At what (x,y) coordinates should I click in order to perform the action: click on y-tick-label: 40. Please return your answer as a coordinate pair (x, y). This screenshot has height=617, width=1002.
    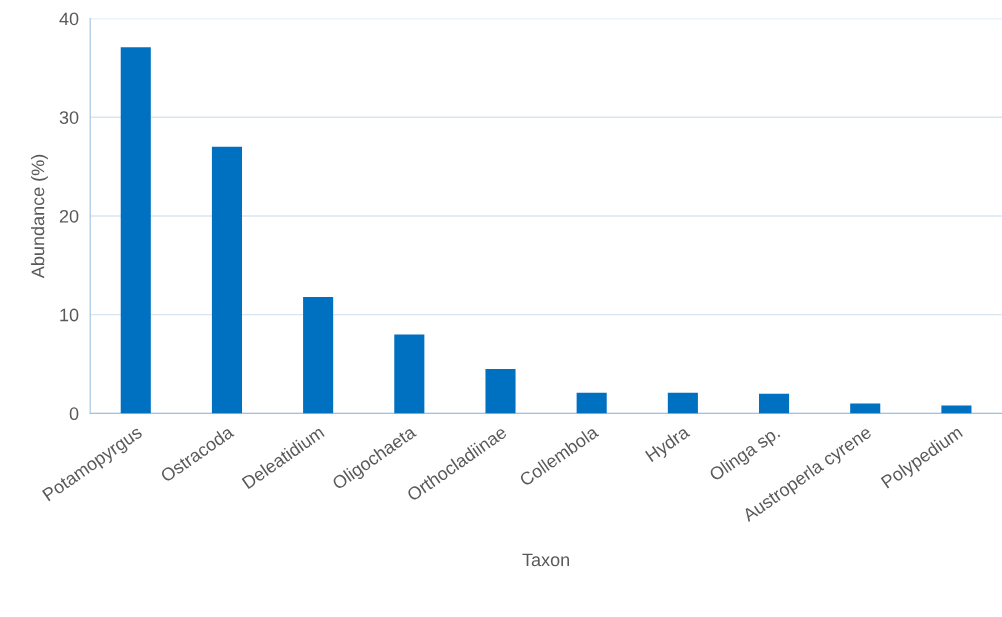
    Looking at the image, I should click on (69, 19).